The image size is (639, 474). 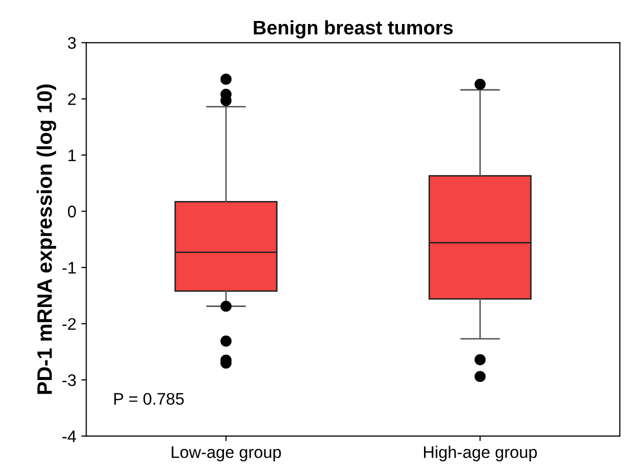 What do you see at coordinates (353, 29) in the screenshot?
I see `chart-title: Benign breast tumors` at bounding box center [353, 29].